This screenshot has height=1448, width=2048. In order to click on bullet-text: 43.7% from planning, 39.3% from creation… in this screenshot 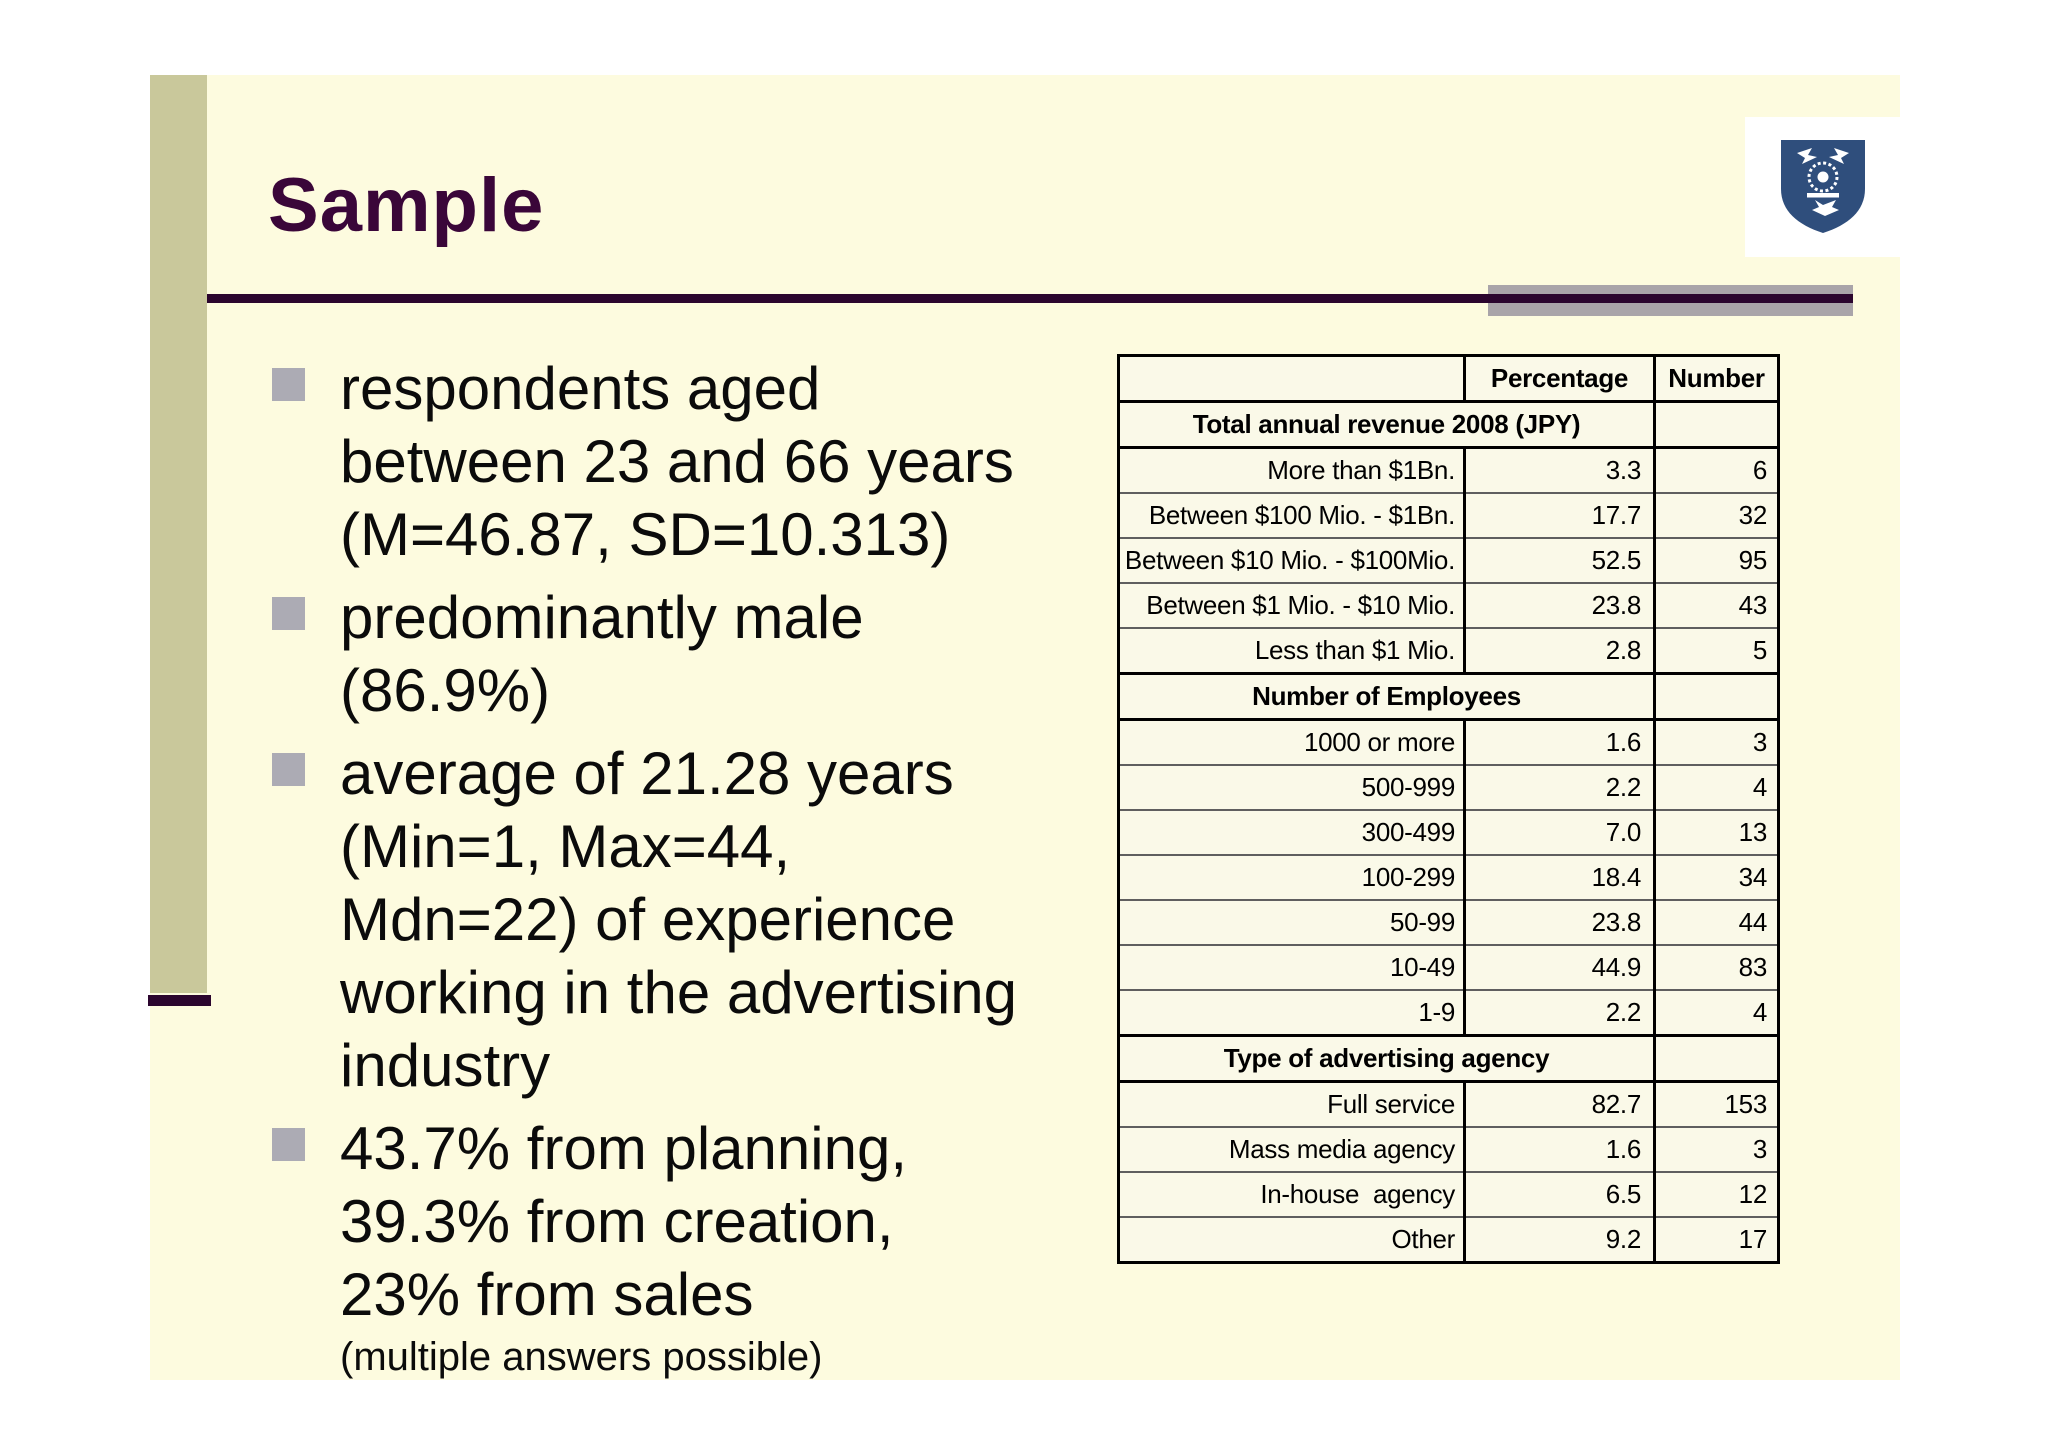, I will do `click(624, 1221)`.